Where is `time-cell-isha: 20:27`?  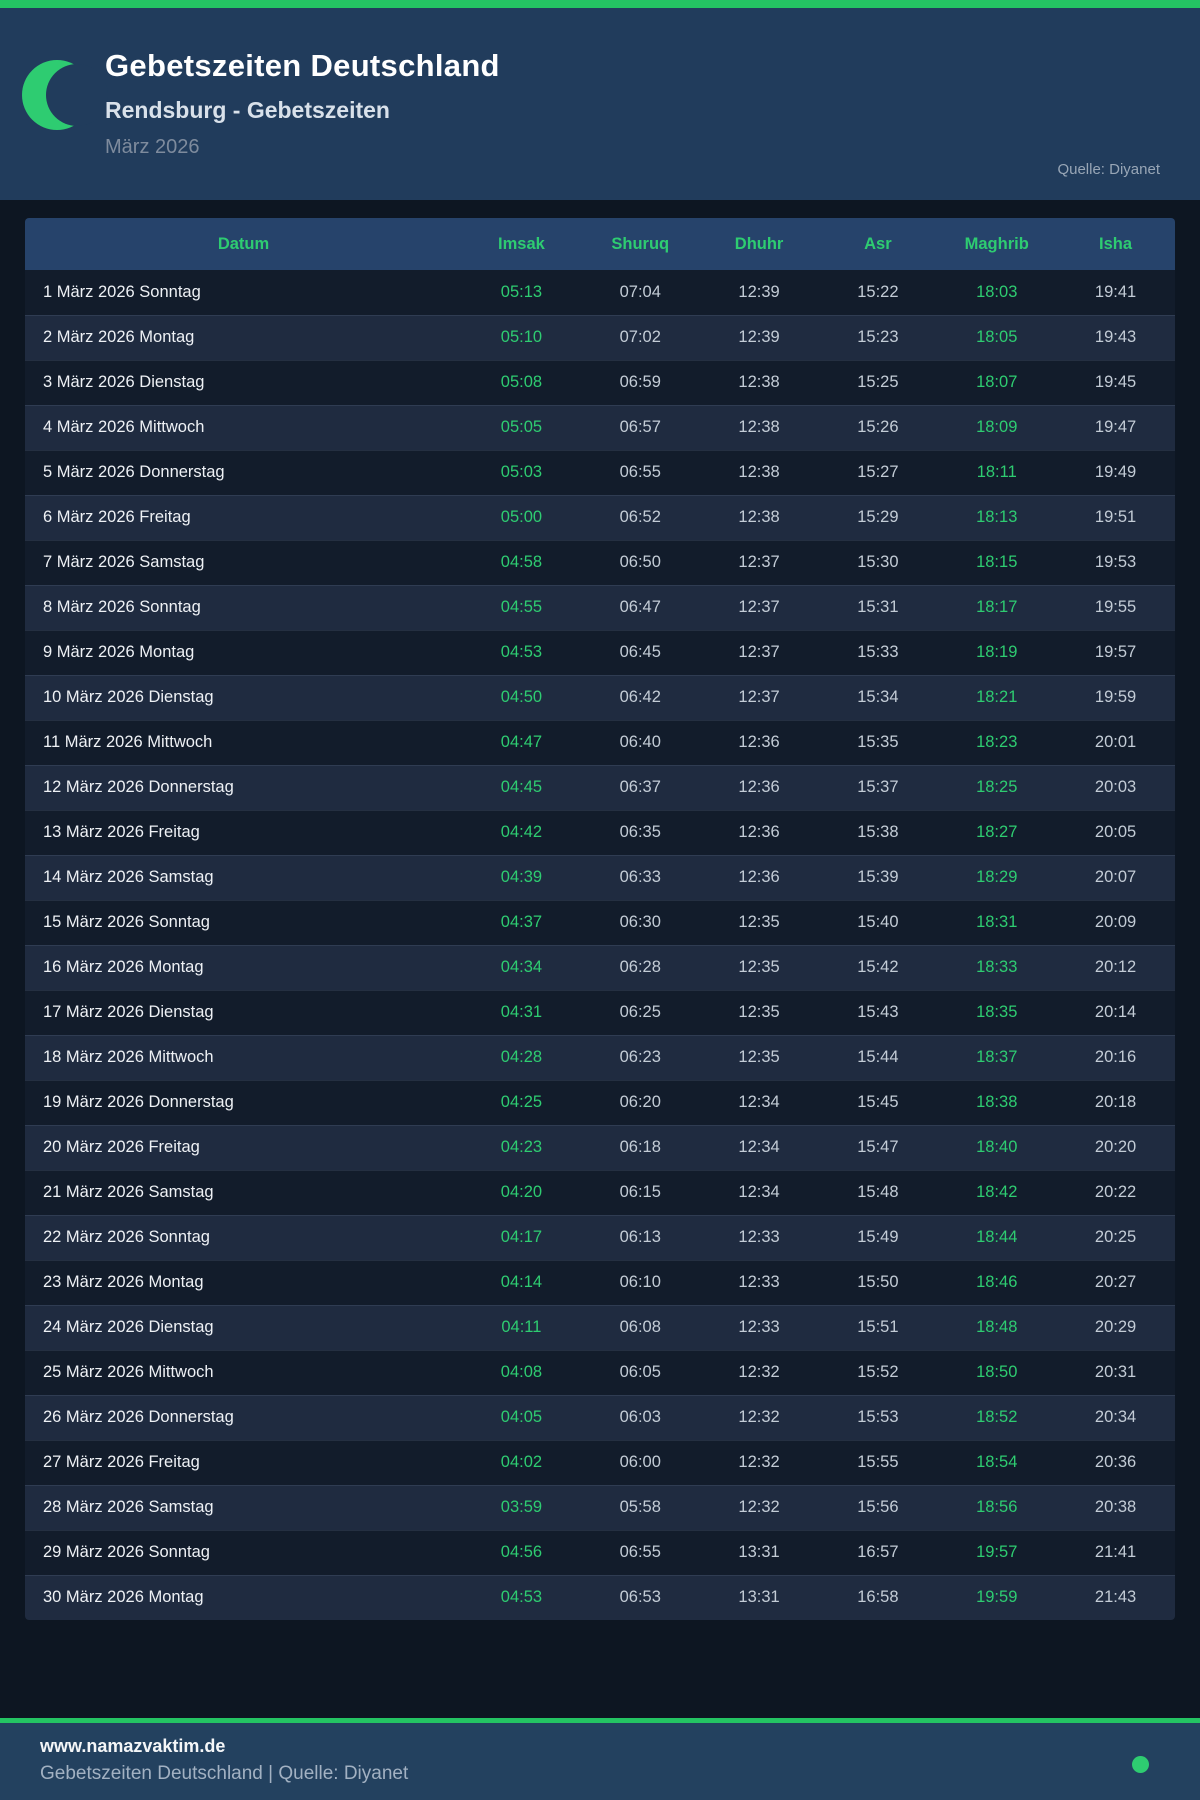 time-cell-isha: 20:27 is located at coordinates (1115, 1282).